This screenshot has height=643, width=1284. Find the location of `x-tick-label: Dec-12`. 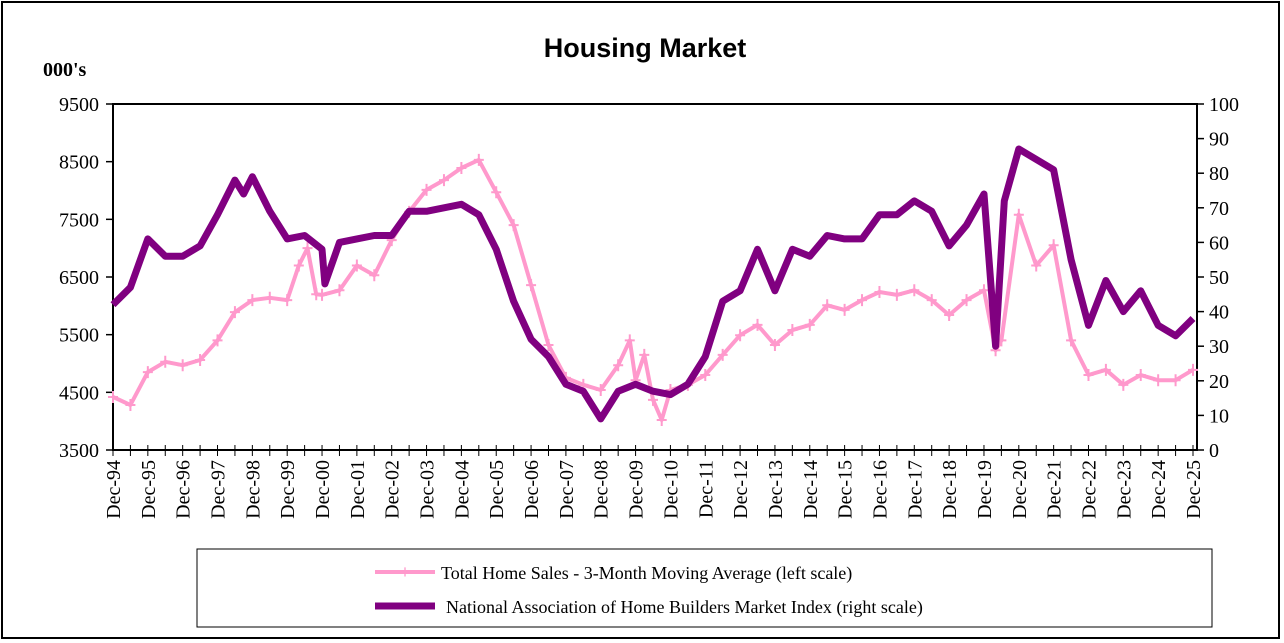

x-tick-label: Dec-12 is located at coordinates (741, 489).